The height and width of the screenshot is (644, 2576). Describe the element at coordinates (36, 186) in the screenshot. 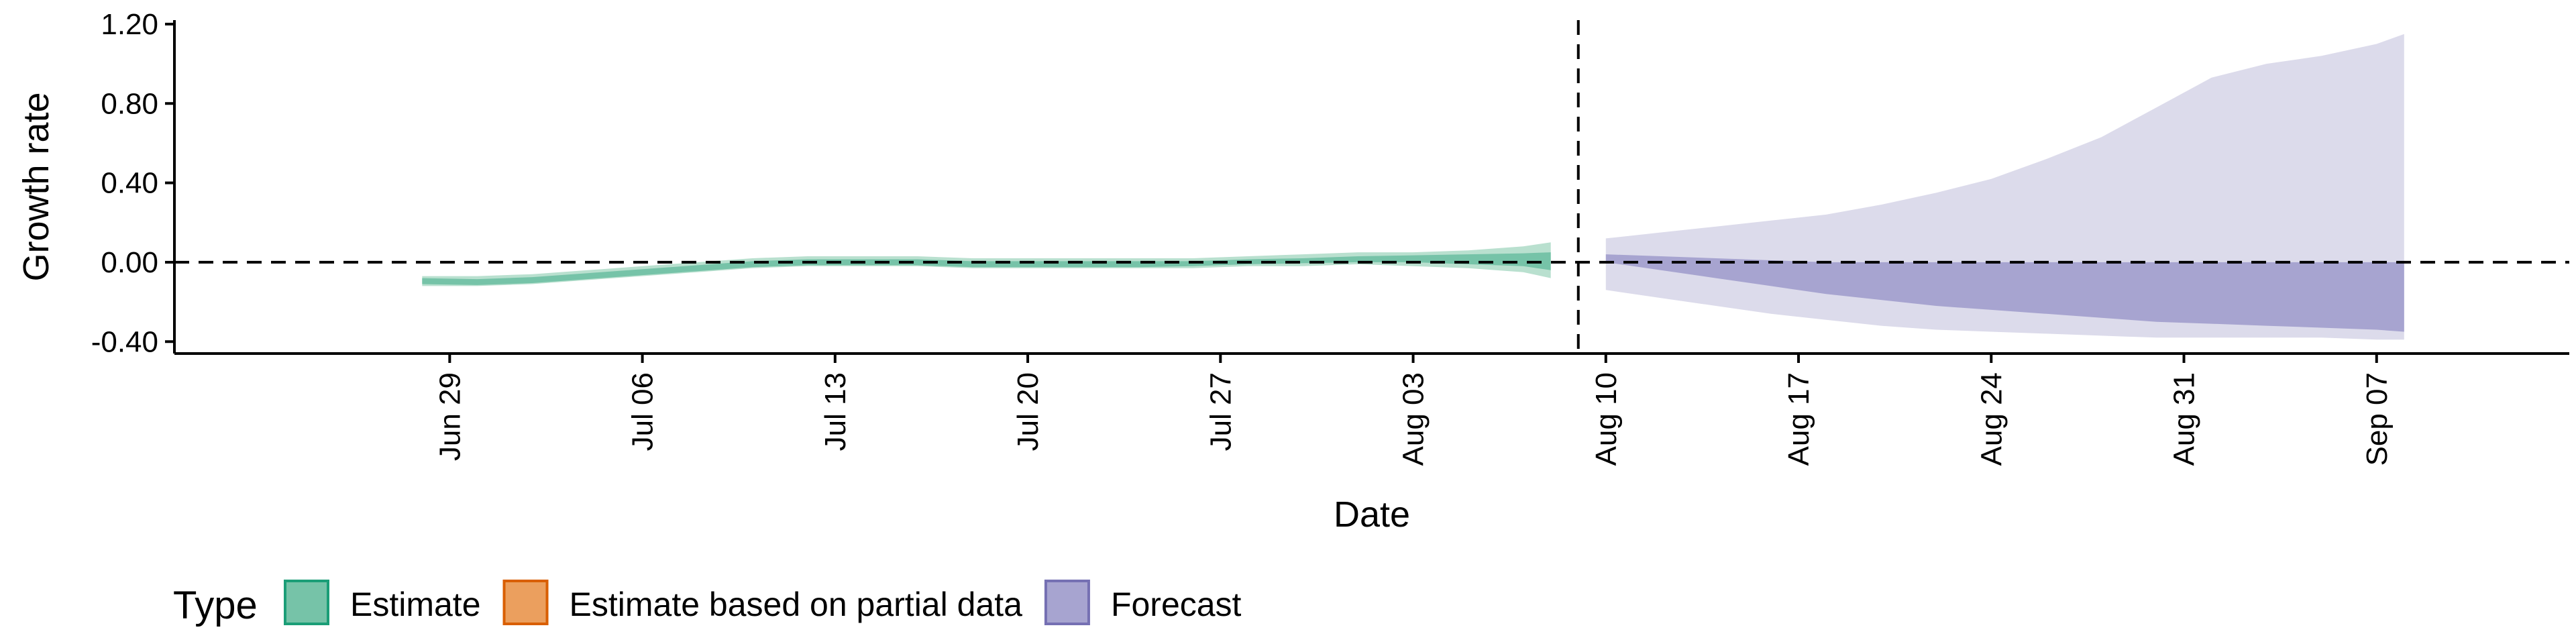

I see `y-axis-title: Growth rate` at that location.